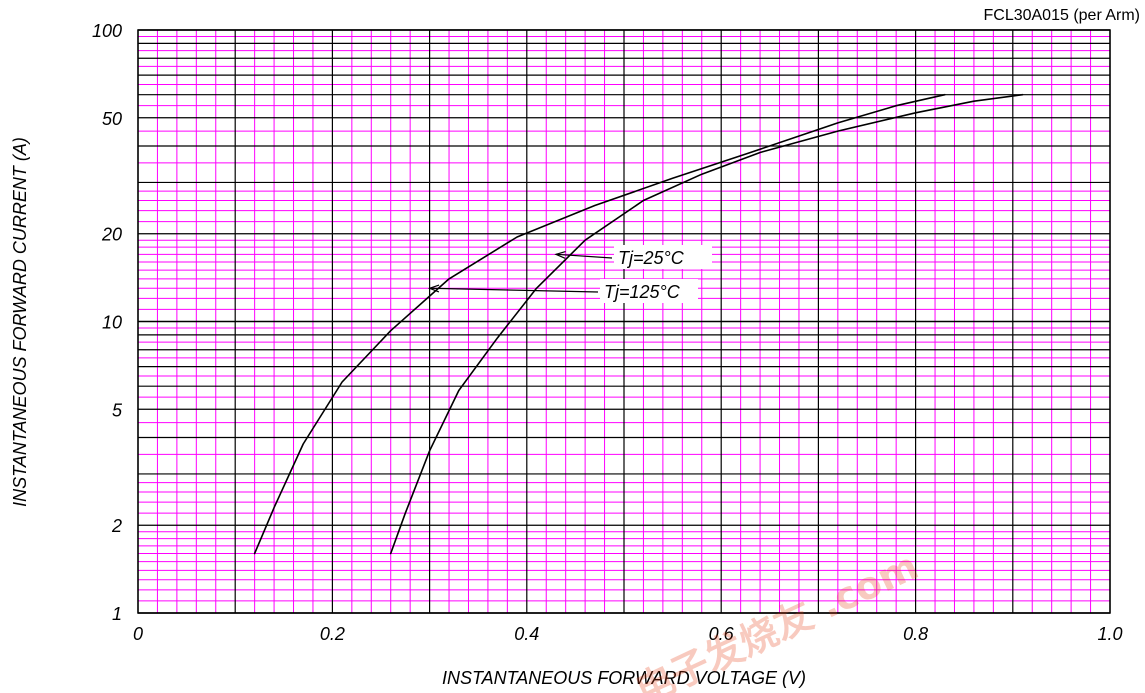  What do you see at coordinates (117, 410) in the screenshot?
I see `y-tick-label: 5` at bounding box center [117, 410].